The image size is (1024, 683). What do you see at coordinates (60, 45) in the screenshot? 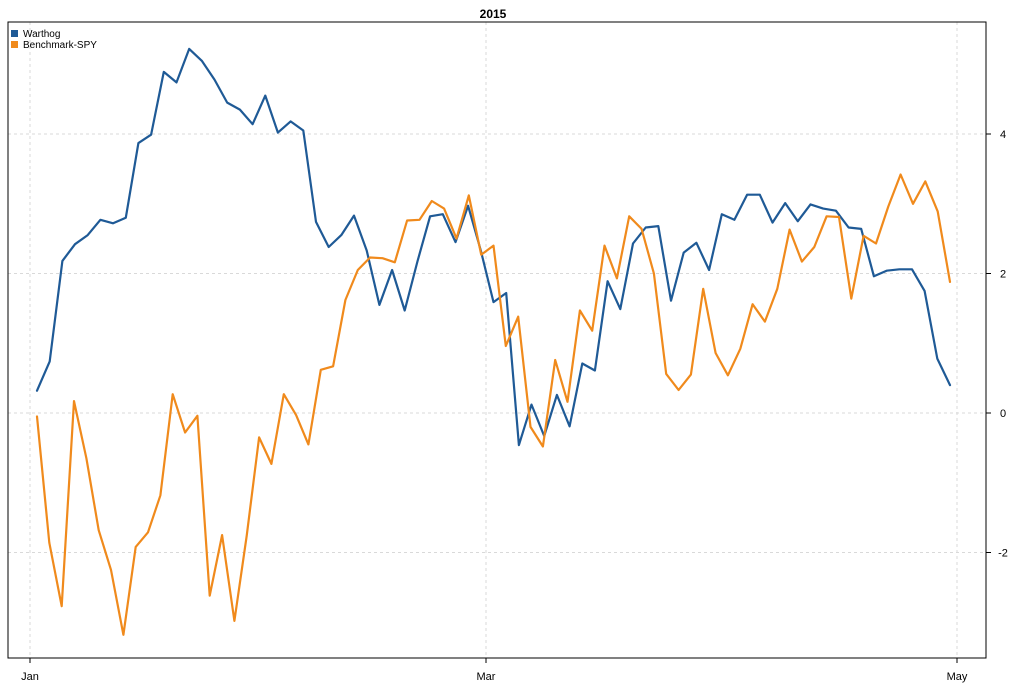
I see `legend-label: Benchmark-SPY` at bounding box center [60, 45].